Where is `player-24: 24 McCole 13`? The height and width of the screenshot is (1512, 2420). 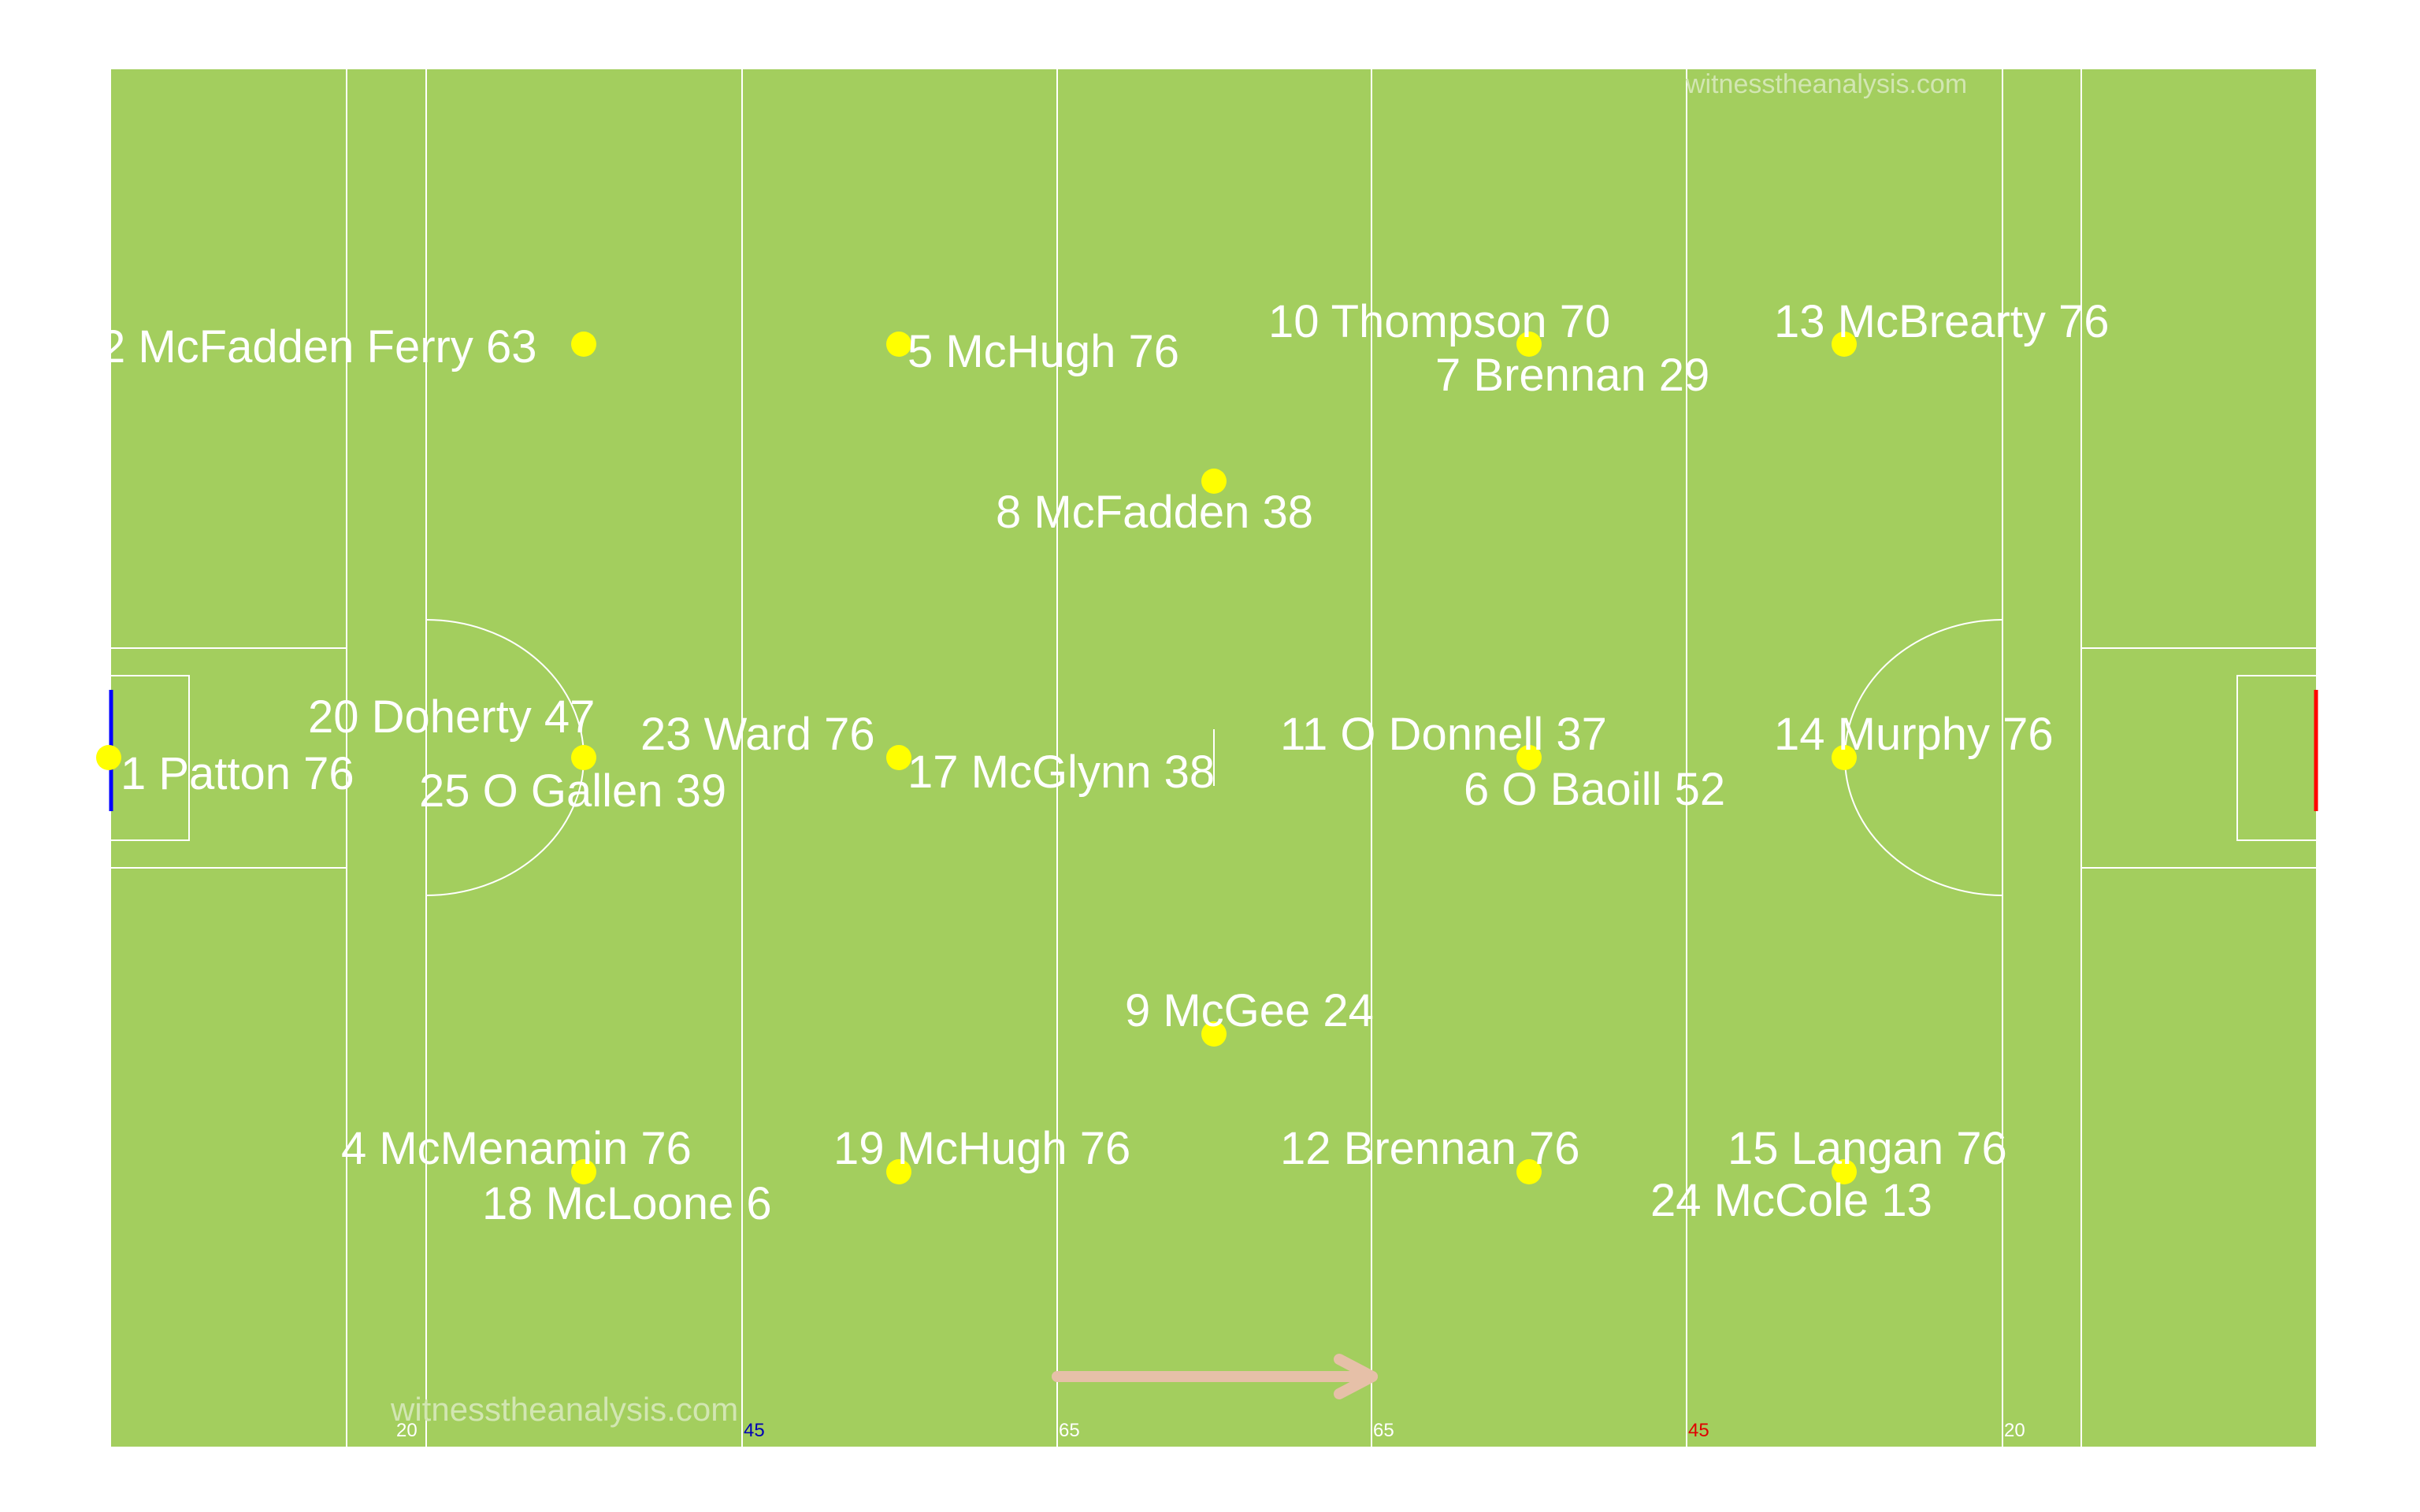 player-24: 24 McCole 13 is located at coordinates (1791, 1200).